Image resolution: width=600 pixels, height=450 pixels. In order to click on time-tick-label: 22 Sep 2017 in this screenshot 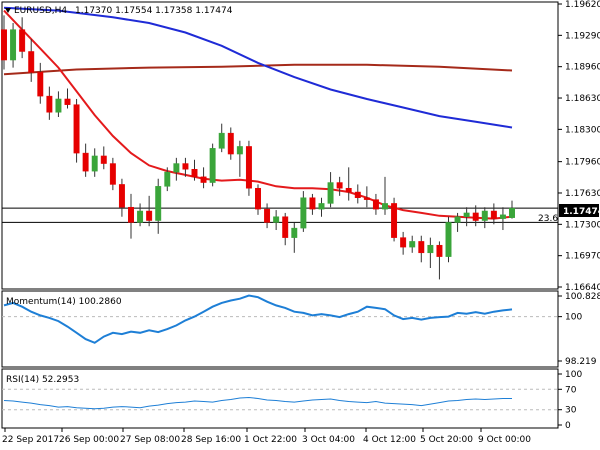, I will do `click(30, 440)`.